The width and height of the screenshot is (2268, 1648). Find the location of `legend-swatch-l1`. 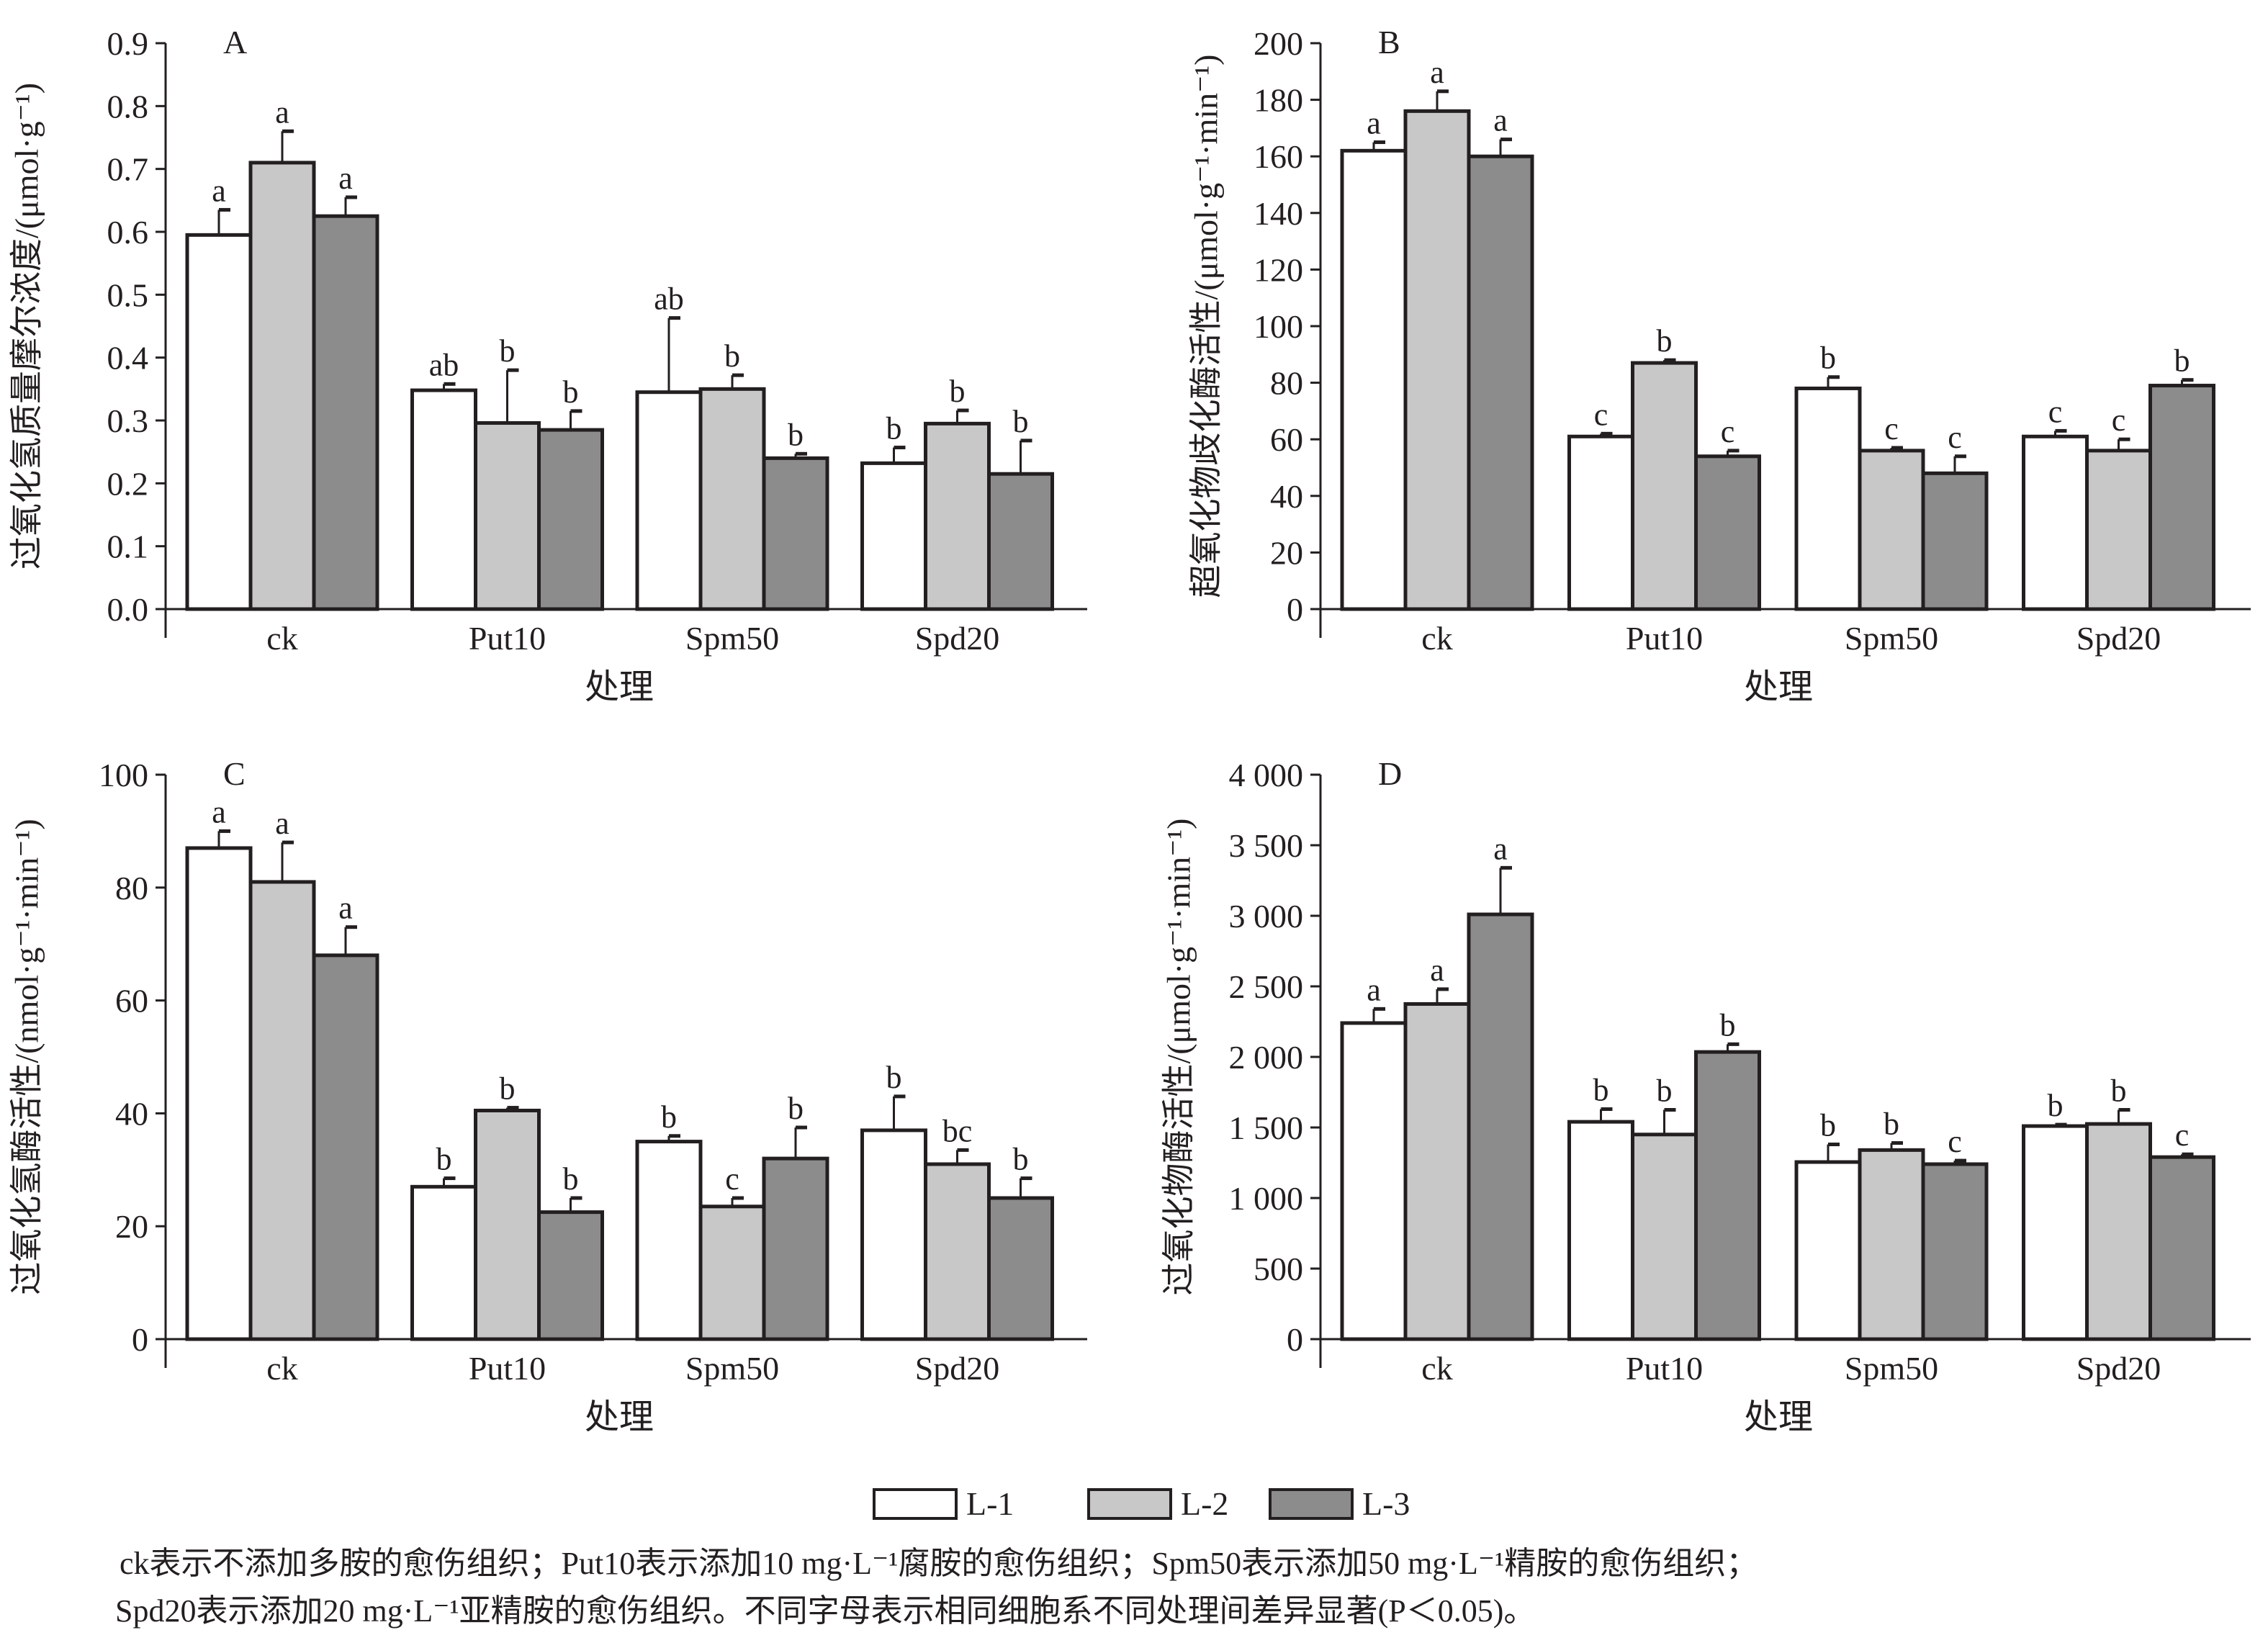

legend-swatch-l1 is located at coordinates (915, 1503).